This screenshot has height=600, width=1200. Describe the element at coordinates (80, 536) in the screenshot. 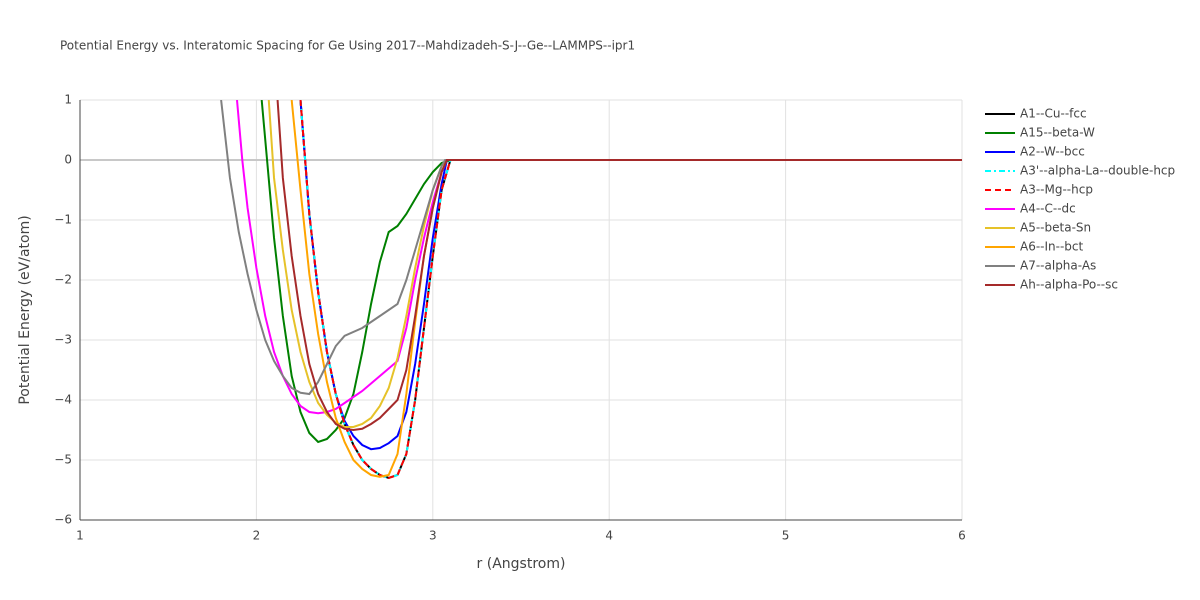

I see `x-tick-label: 1` at that location.